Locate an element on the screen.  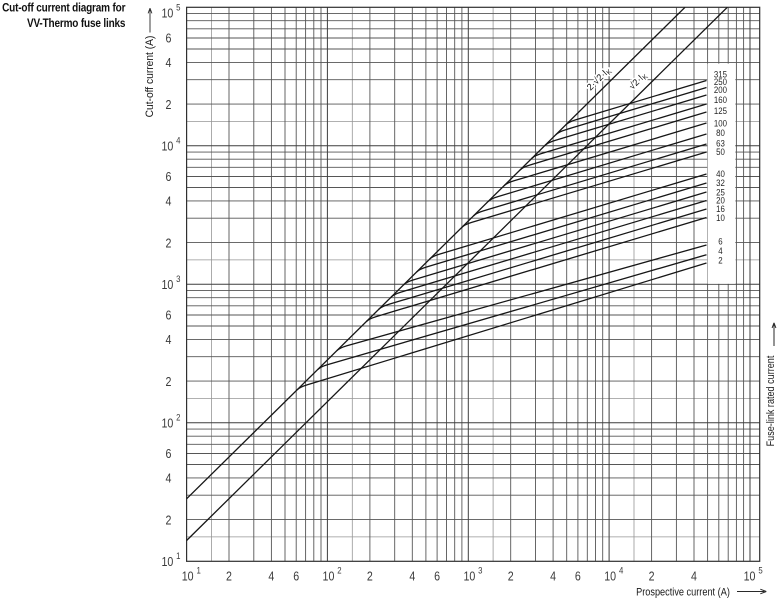
svg-text: Cut-off current diagram for is located at coordinates (64, 8).